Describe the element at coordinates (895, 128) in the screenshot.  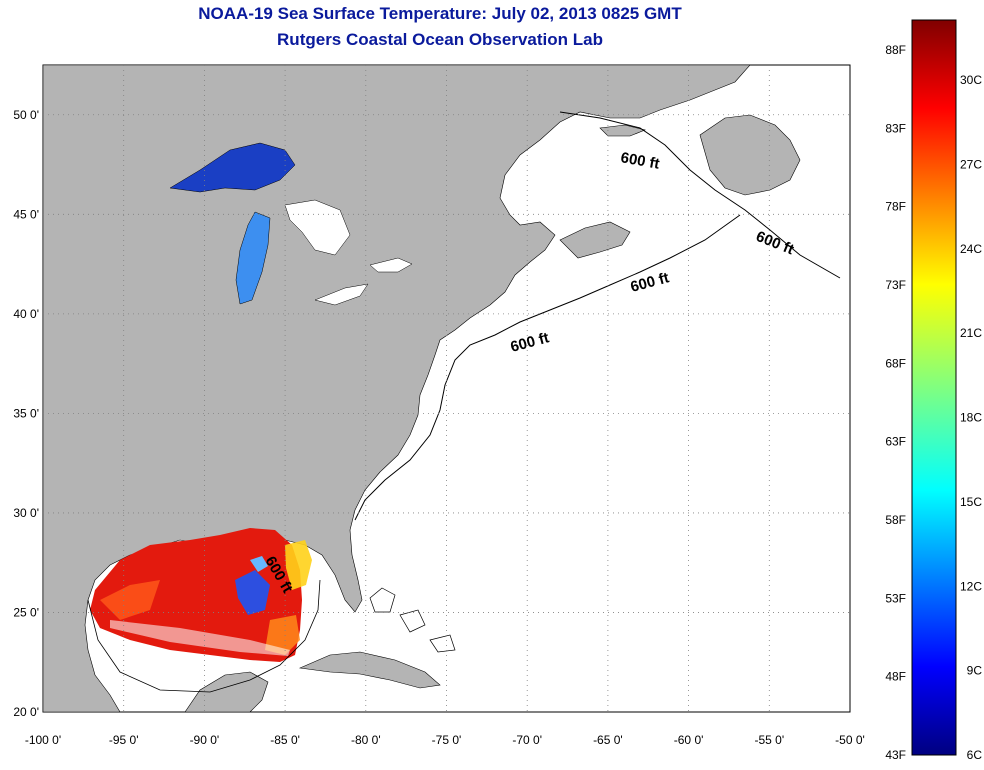
I see `colorbar-fahrenheit-label: 83F` at that location.